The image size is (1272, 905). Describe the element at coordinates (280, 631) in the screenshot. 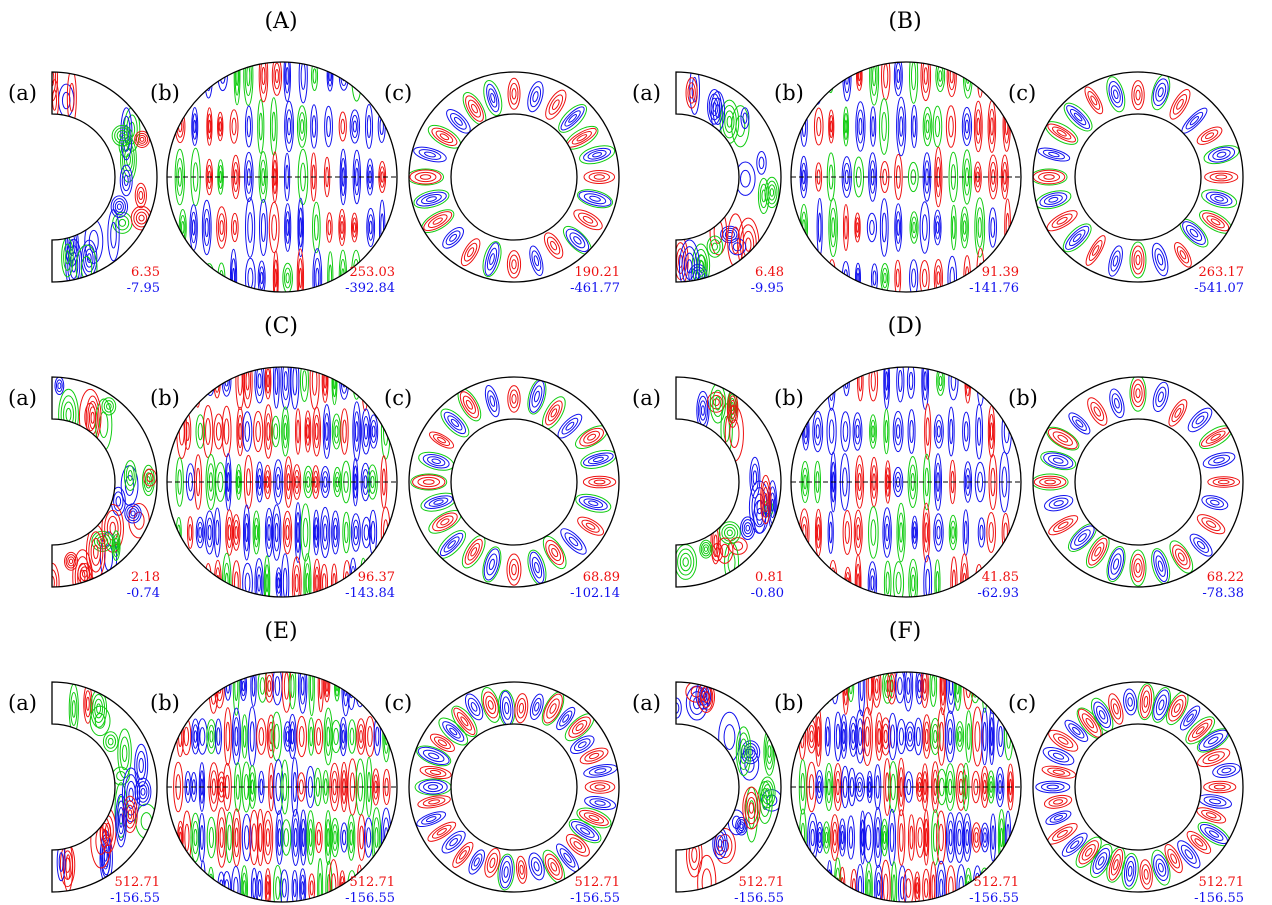

I see `panel-title: (E)` at that location.